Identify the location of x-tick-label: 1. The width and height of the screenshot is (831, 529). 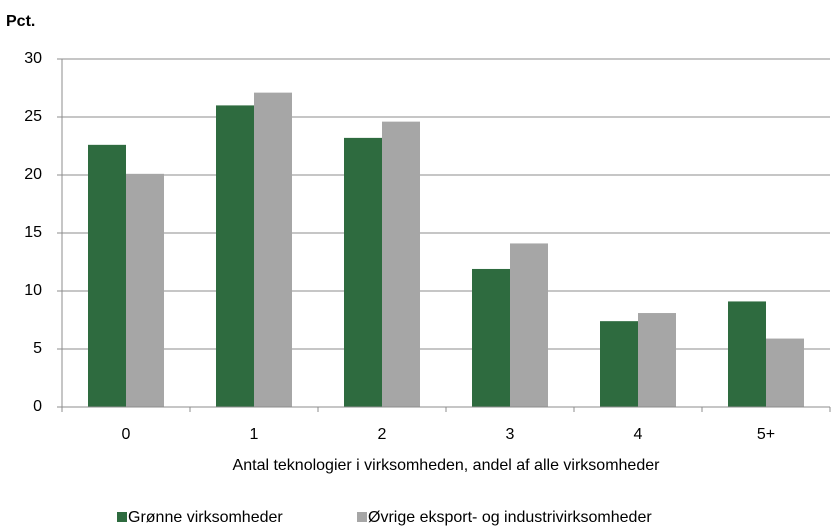
(254, 434).